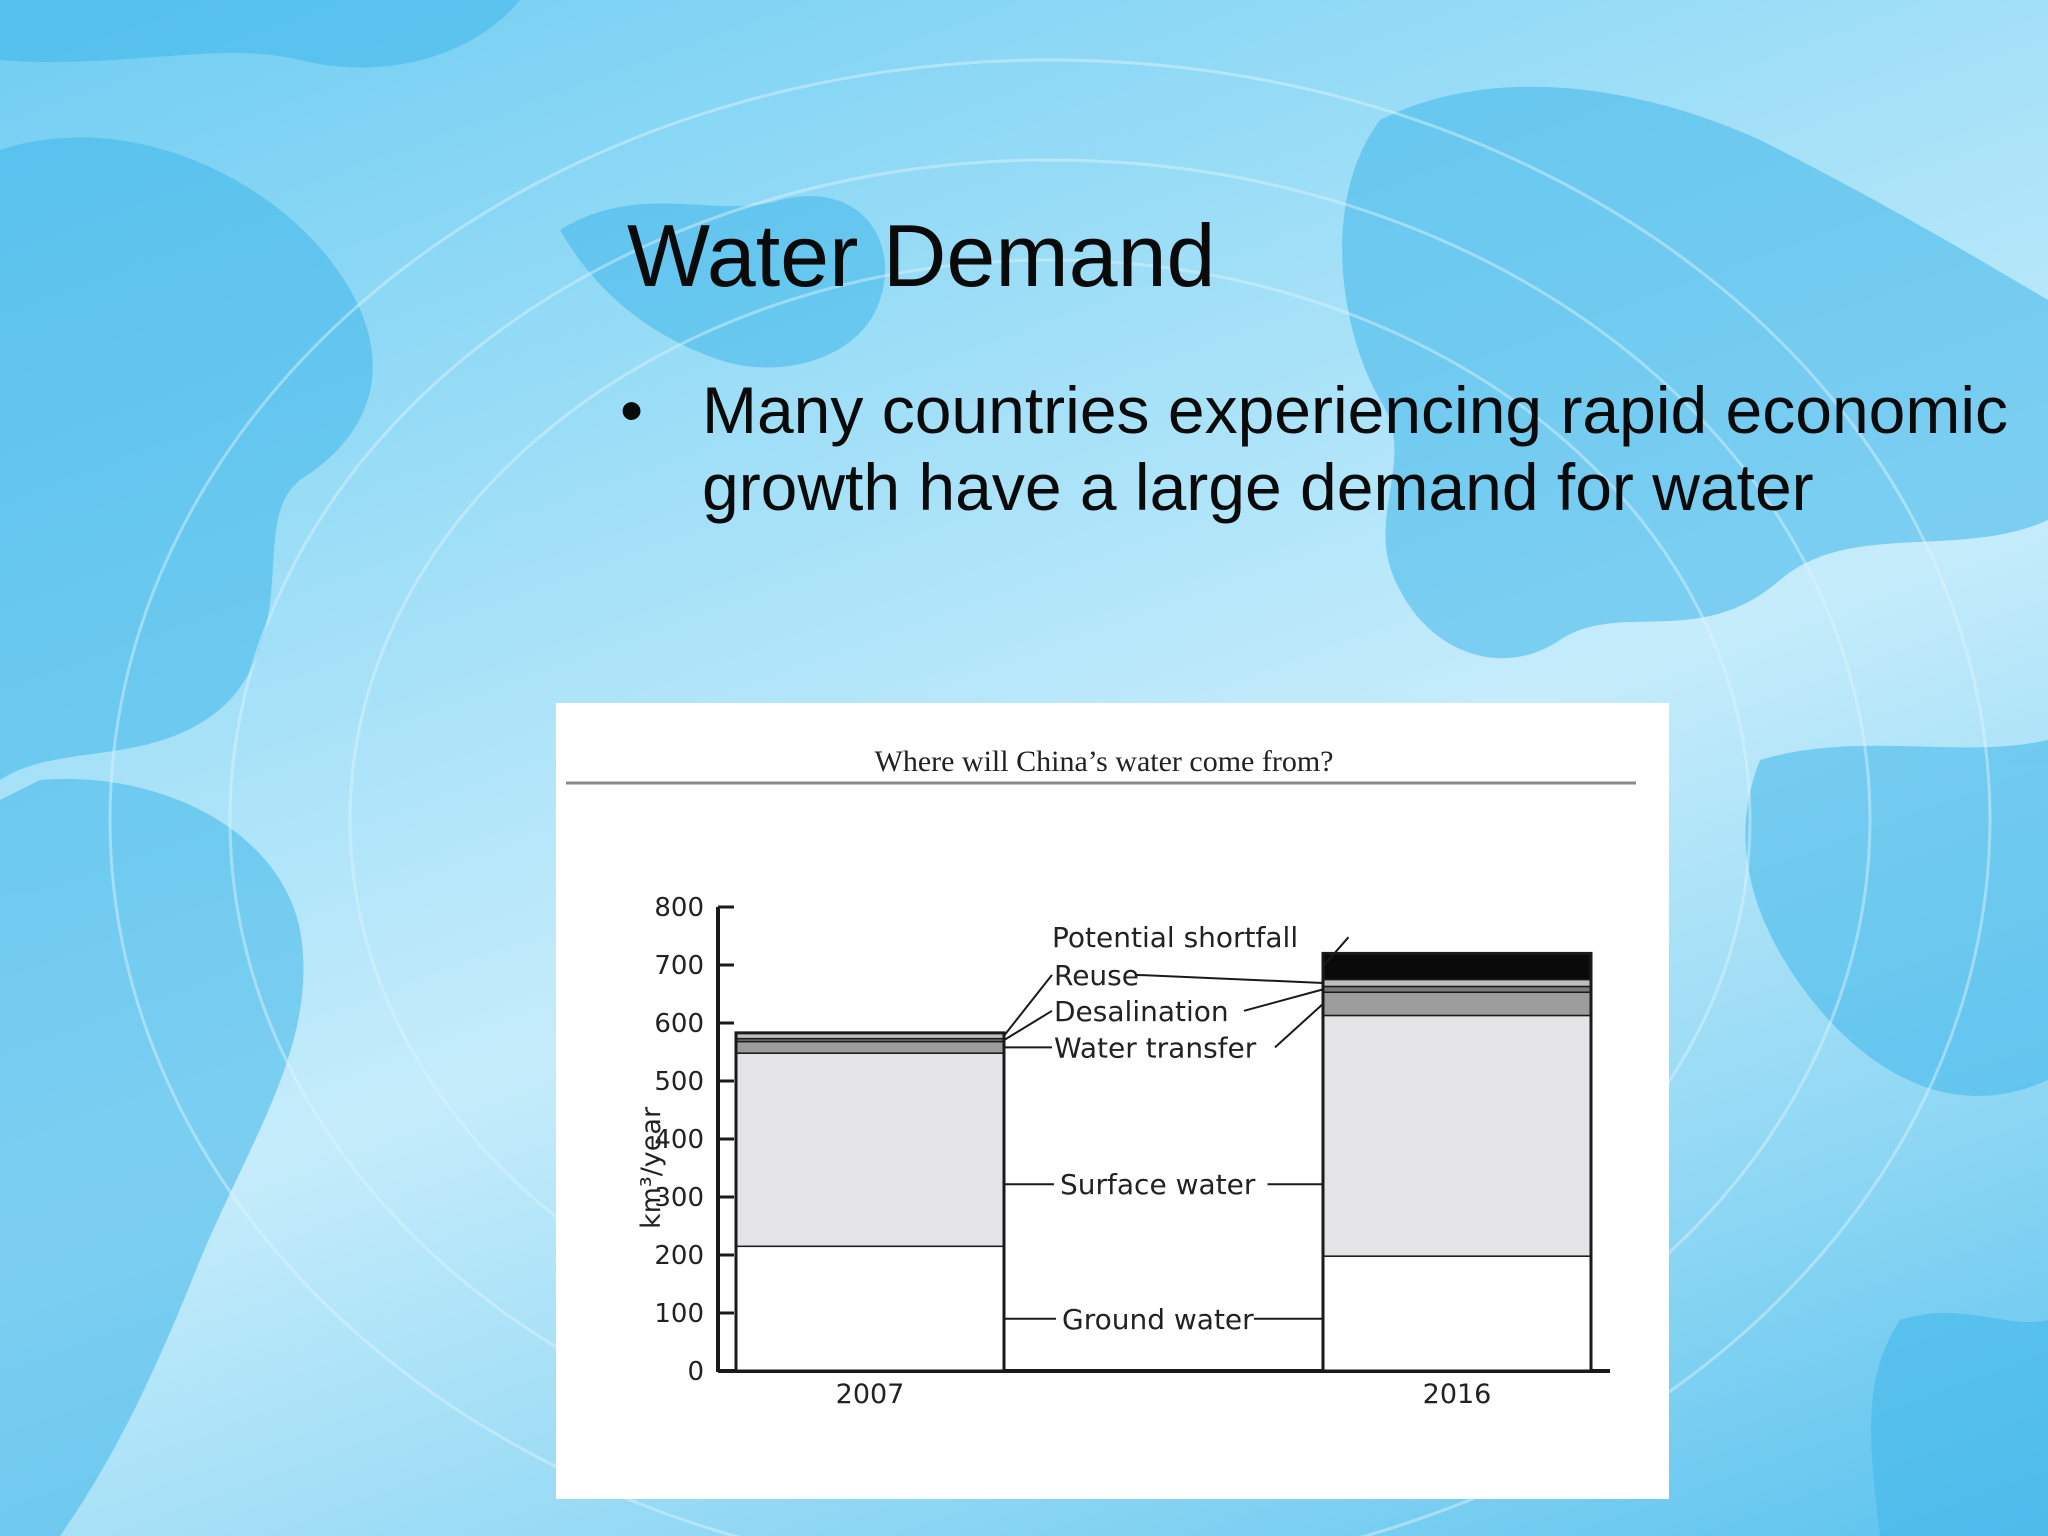 This screenshot has height=1536, width=2048. Describe the element at coordinates (1158, 1184) in the screenshot. I see `callout-label: Surface water` at that location.